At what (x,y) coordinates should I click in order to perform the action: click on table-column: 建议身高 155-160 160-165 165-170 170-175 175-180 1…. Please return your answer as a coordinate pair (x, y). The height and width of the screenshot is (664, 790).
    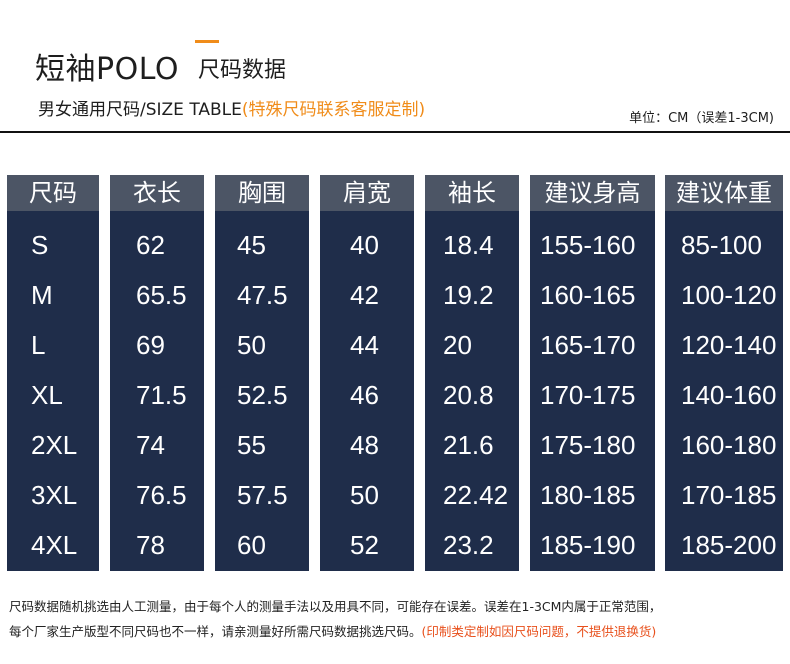
    Looking at the image, I should click on (592, 373).